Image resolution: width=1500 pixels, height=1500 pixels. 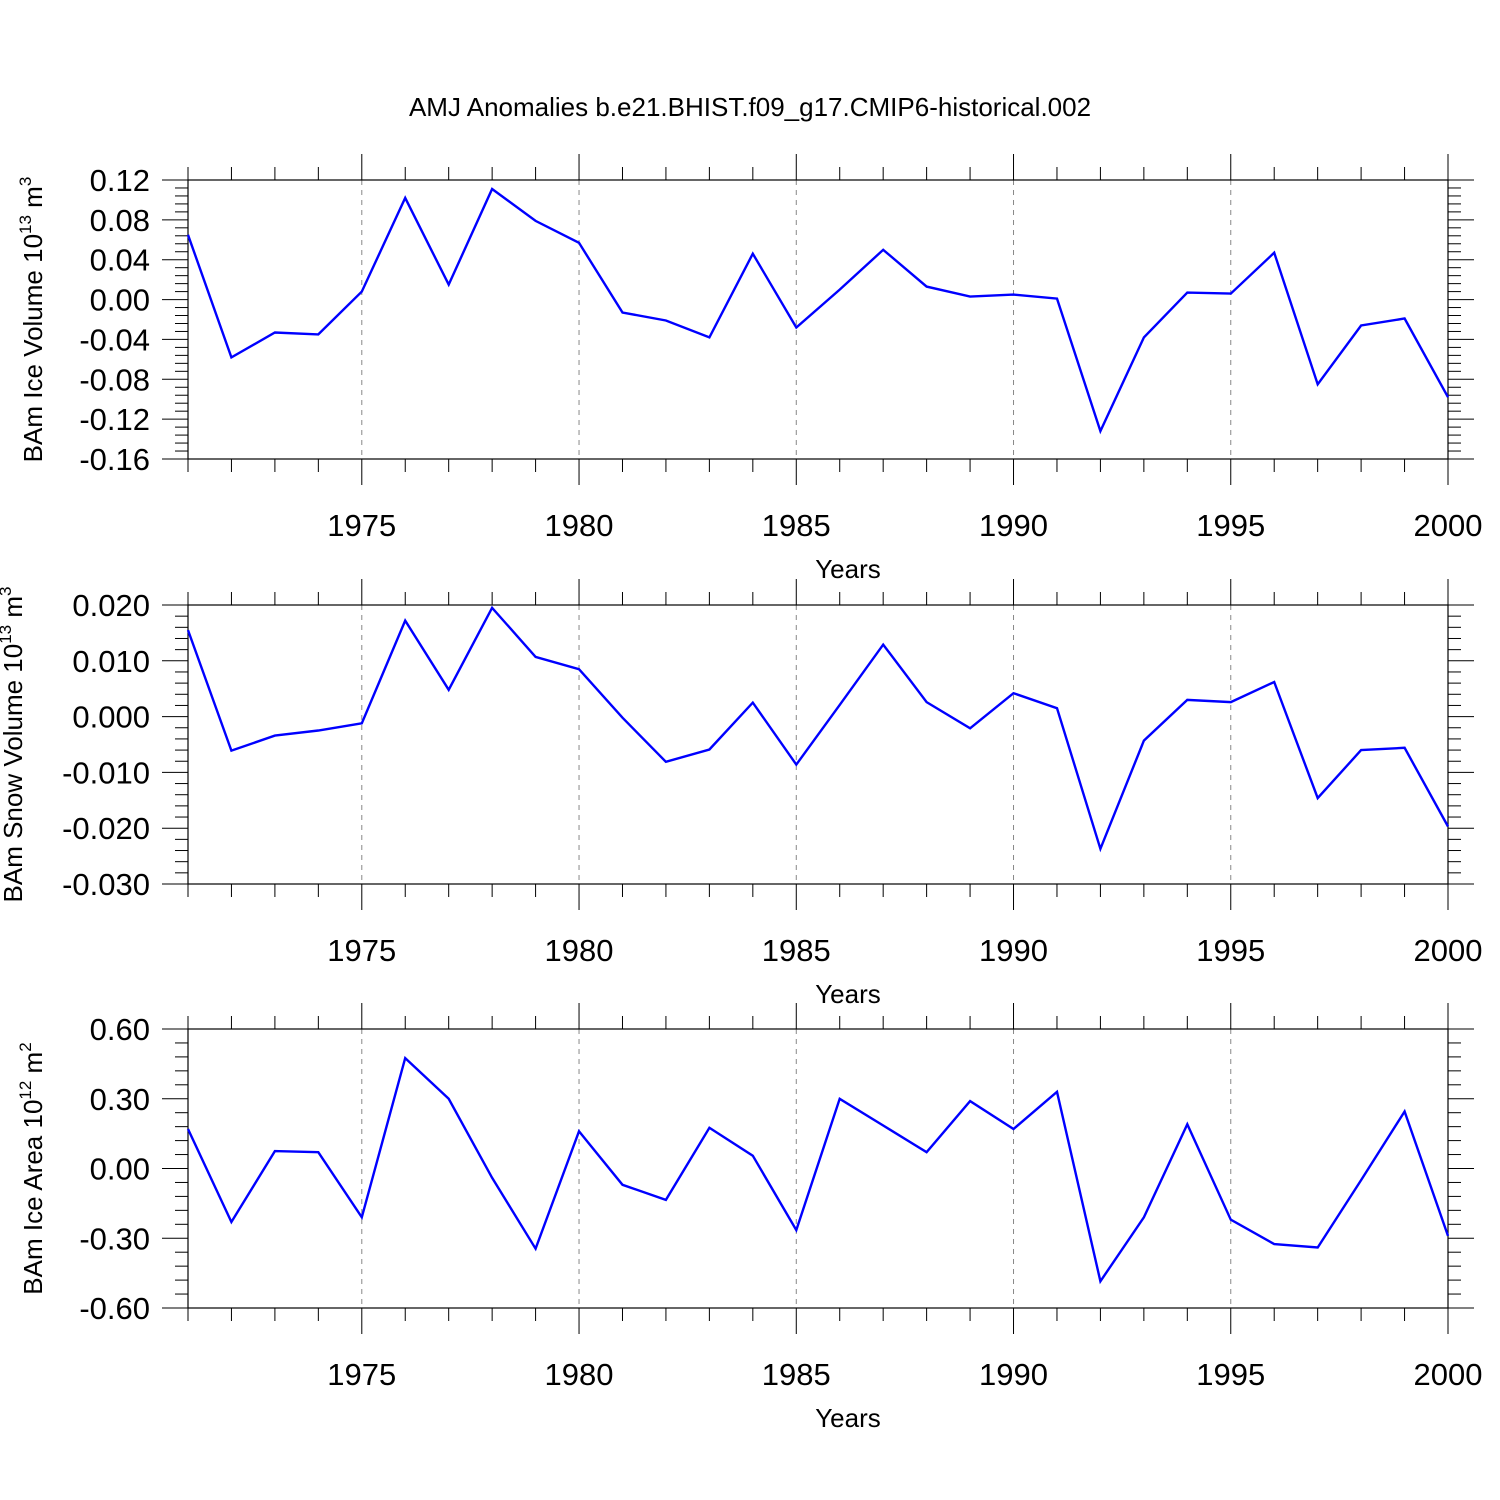 What do you see at coordinates (111, 661) in the screenshot?
I see `y-tick-label: 0.010` at bounding box center [111, 661].